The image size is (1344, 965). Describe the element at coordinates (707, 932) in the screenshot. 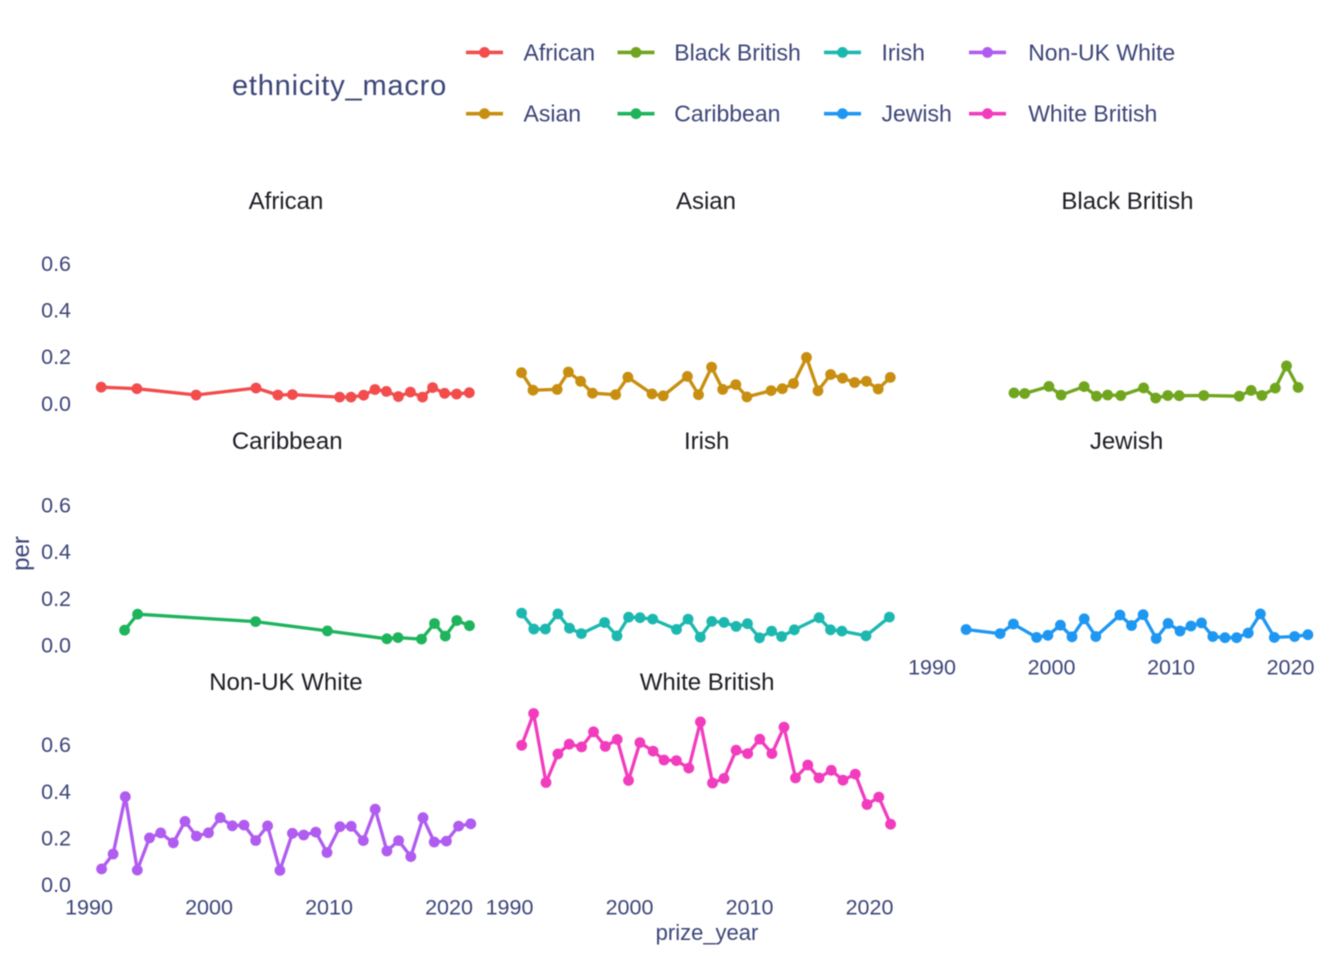

I see `svg-text: prize_year` at that location.